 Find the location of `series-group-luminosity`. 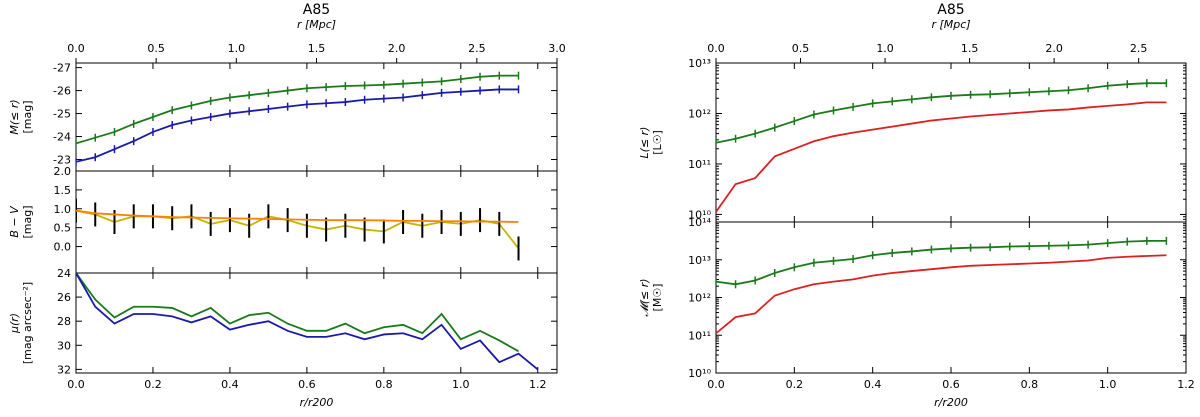

series-group-luminosity is located at coordinates (942, 146).